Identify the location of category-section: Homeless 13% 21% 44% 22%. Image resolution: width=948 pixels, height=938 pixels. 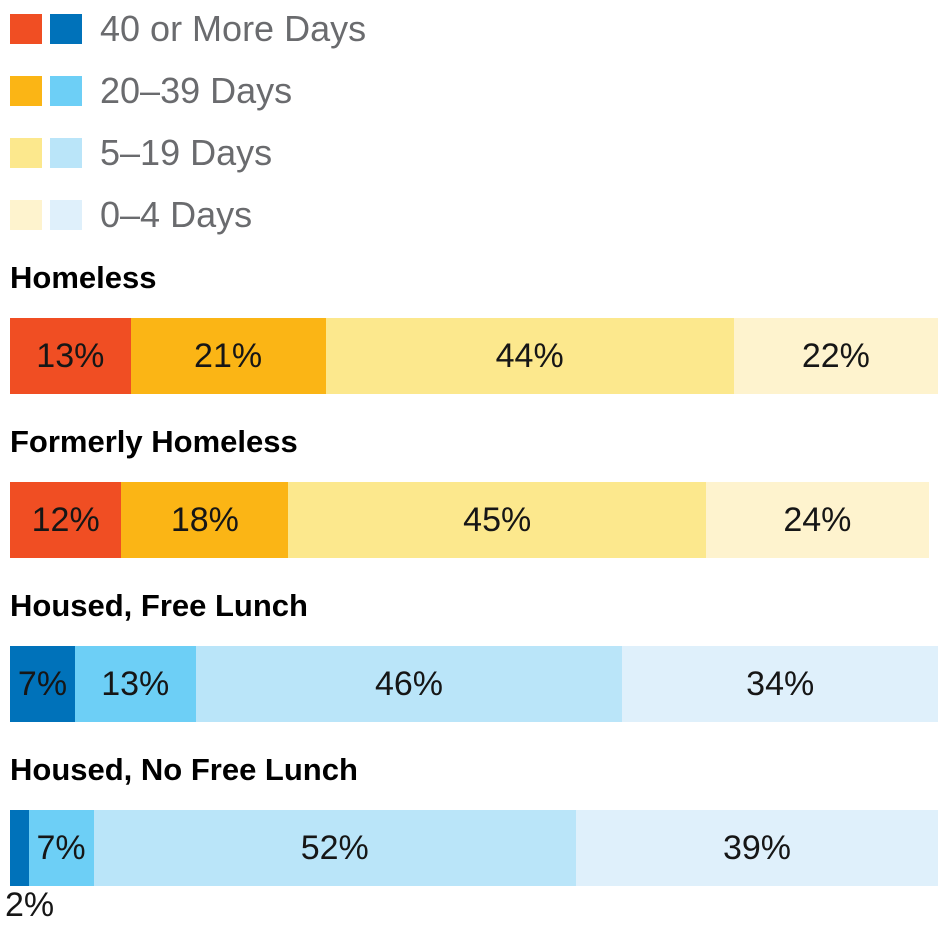
(474, 327).